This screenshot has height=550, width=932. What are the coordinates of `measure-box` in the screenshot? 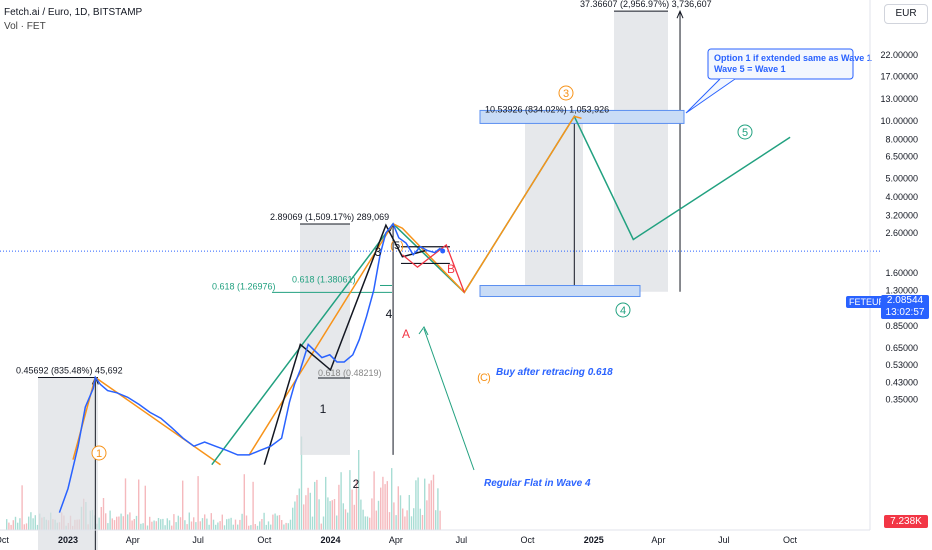 It's located at (554, 204).